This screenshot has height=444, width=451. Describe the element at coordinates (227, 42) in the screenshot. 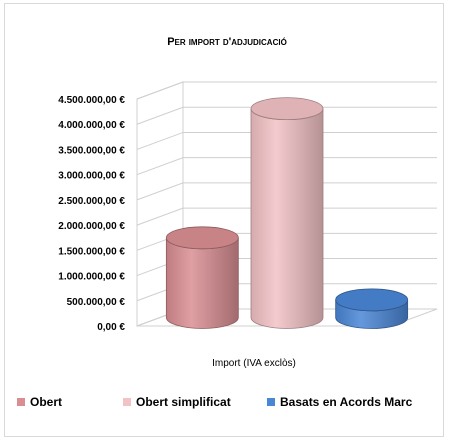

I see `chart-title: Per import d'adjudicació` at that location.